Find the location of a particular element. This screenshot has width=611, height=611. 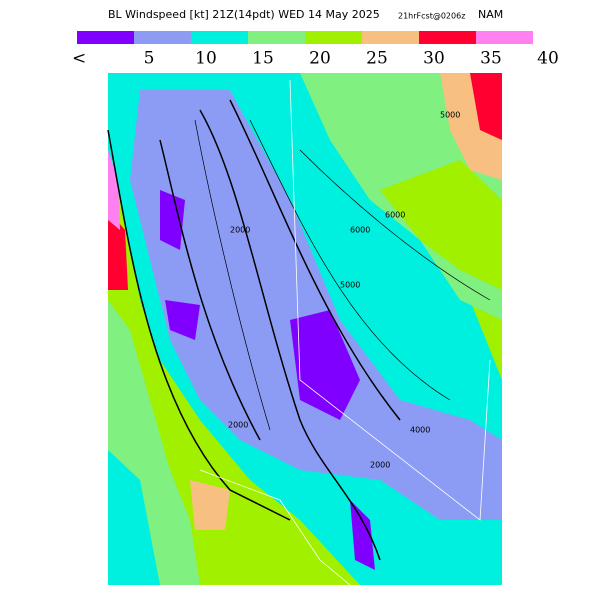

model-name: NAM is located at coordinates (490, 14).